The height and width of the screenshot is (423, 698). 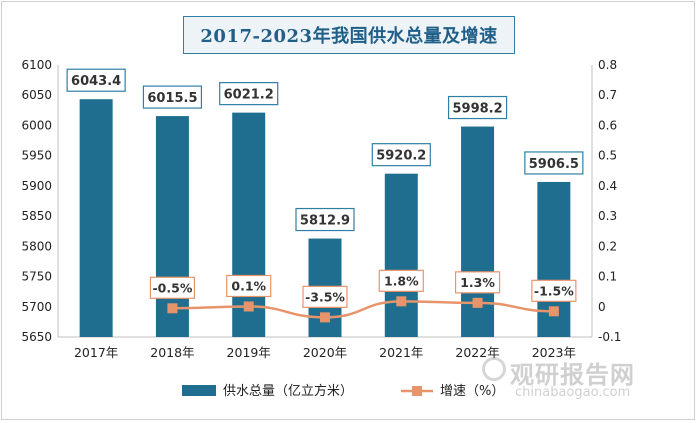 I want to click on x-tick-label: 2021年, so click(x=401, y=352).